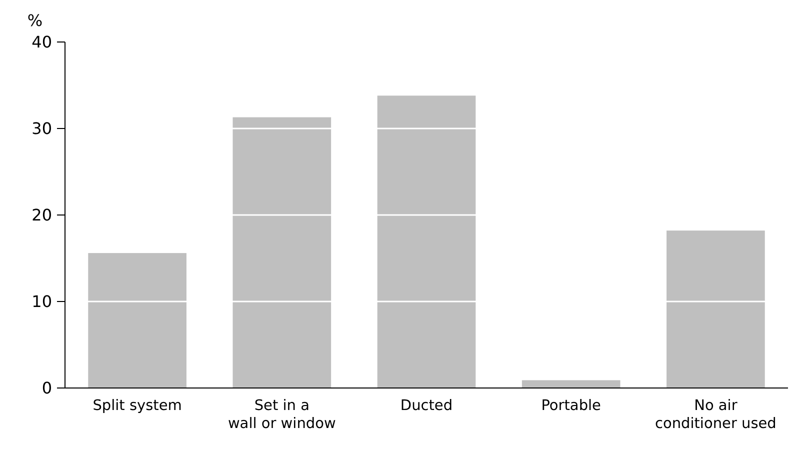 This screenshot has width=796, height=450. I want to click on y-axis-title: %, so click(35, 20).